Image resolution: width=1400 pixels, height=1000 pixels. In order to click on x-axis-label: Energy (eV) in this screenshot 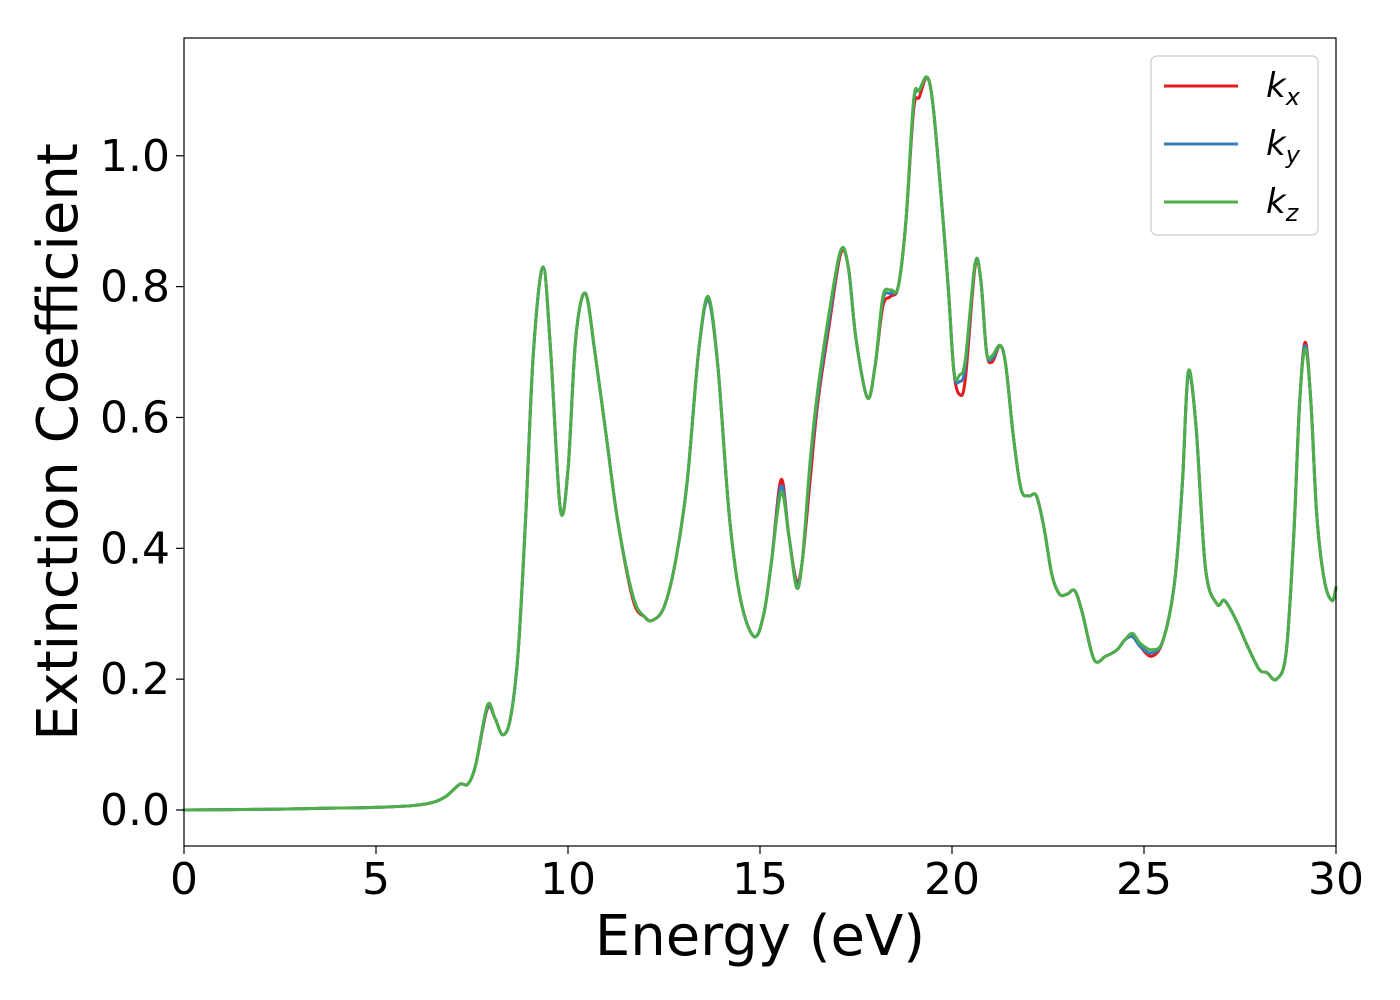, I will do `click(760, 936)`.